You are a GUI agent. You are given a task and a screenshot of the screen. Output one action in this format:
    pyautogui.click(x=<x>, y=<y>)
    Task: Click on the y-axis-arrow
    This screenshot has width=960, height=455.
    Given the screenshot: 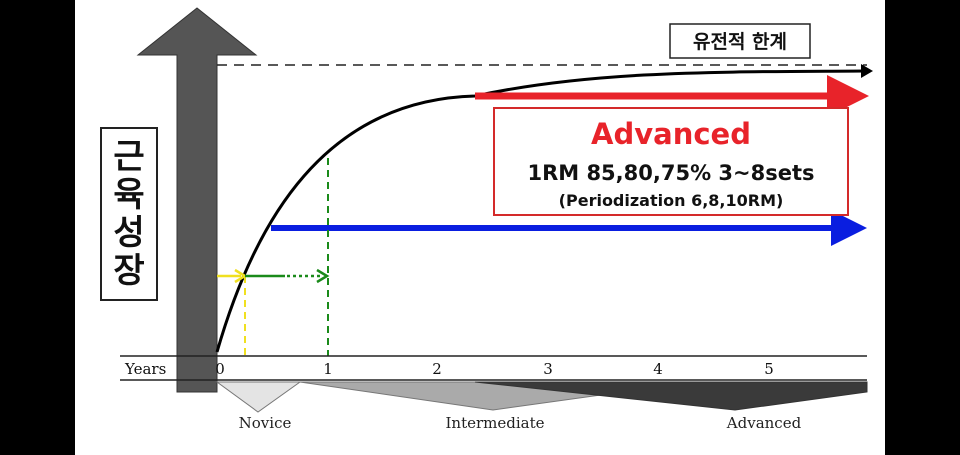 What is the action you would take?
    pyautogui.click(x=197, y=200)
    